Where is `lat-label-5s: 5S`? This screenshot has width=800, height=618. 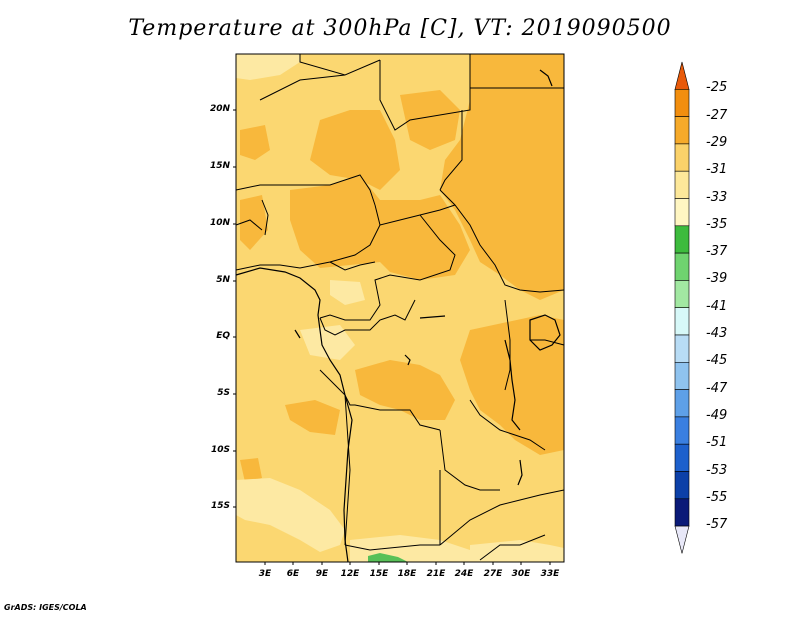
lat-label-5s: 5S is located at coordinates (223, 393).